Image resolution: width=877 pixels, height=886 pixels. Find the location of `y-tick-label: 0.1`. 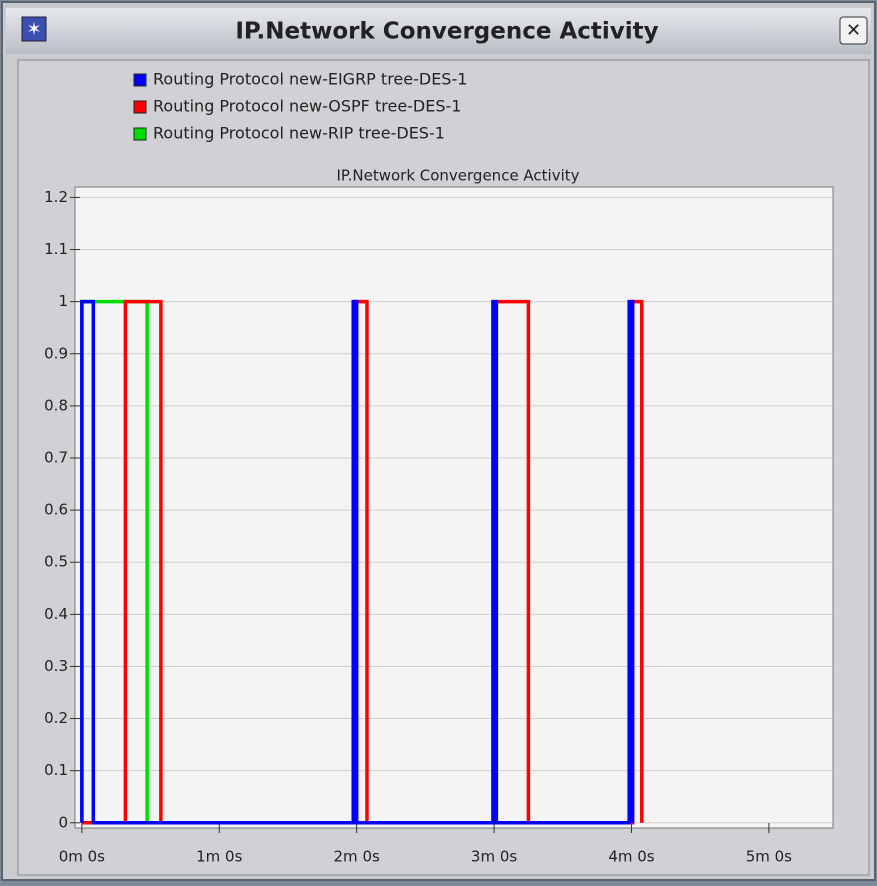

y-tick-label: 0.1 is located at coordinates (56, 770).